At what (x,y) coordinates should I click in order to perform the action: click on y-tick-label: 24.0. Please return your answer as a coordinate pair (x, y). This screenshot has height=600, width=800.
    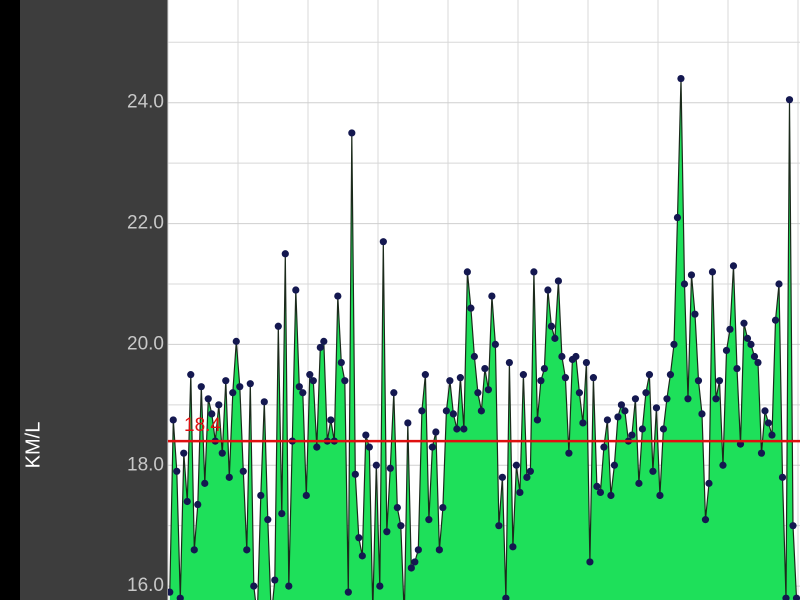
    Looking at the image, I should click on (145, 102).